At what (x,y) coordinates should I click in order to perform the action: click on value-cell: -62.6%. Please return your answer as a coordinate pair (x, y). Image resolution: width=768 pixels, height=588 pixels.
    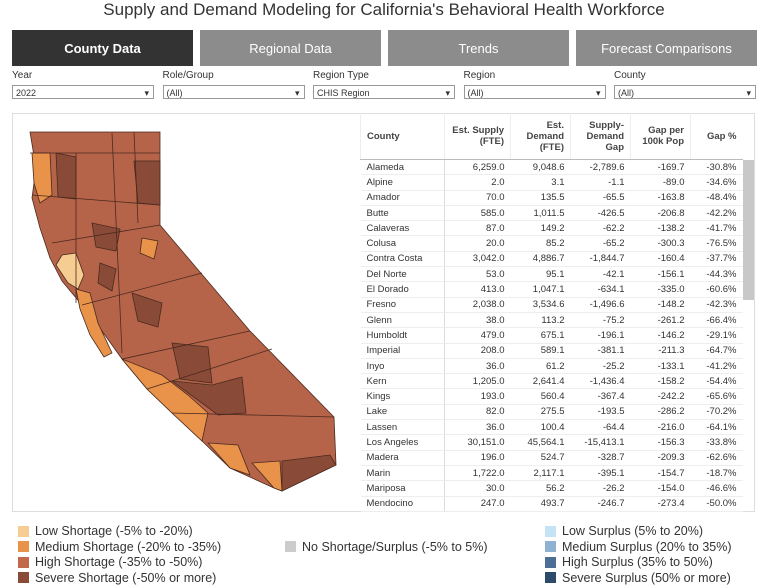
    Looking at the image, I should click on (716, 458).